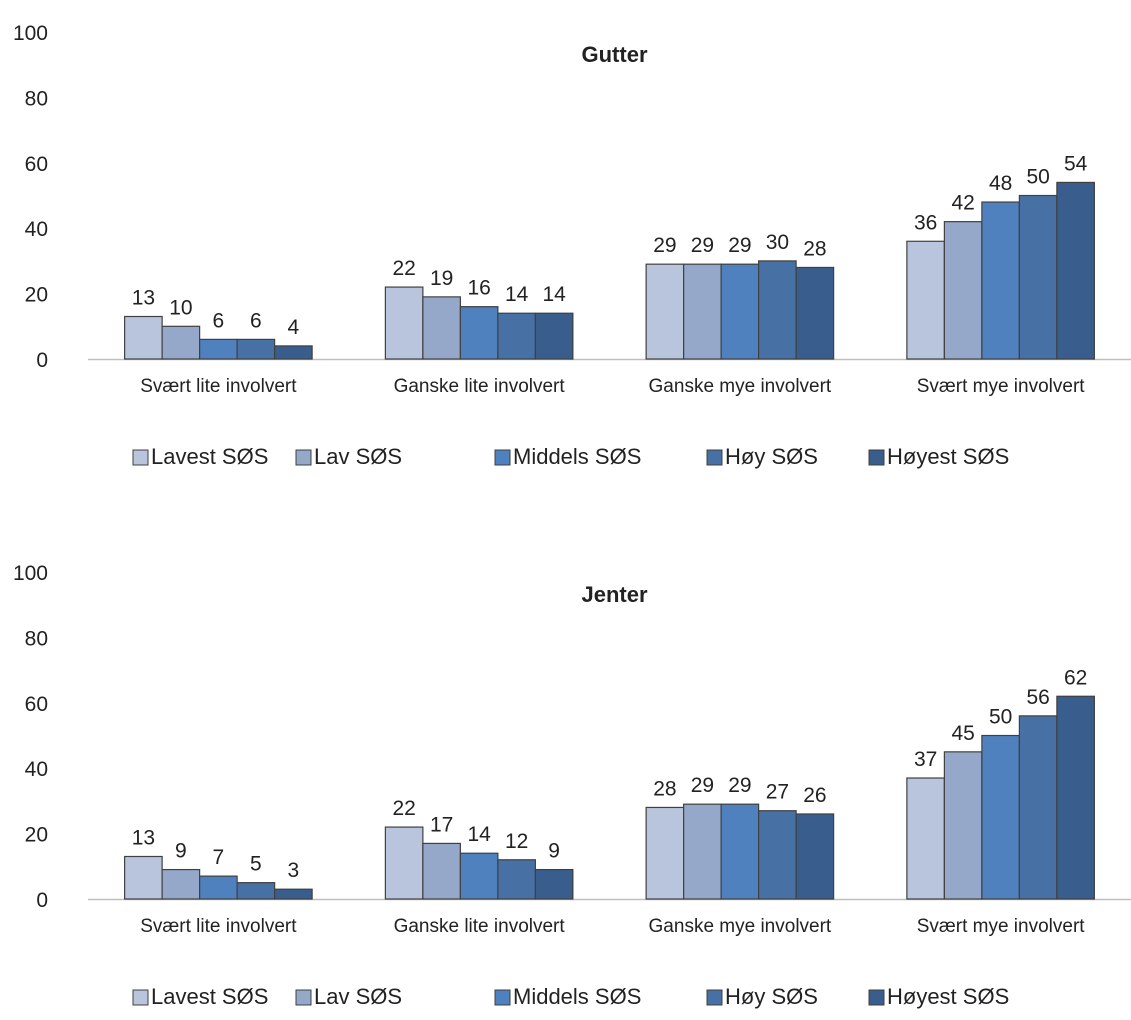  What do you see at coordinates (771, 996) in the screenshot?
I see `legend-label: Høy SØS` at bounding box center [771, 996].